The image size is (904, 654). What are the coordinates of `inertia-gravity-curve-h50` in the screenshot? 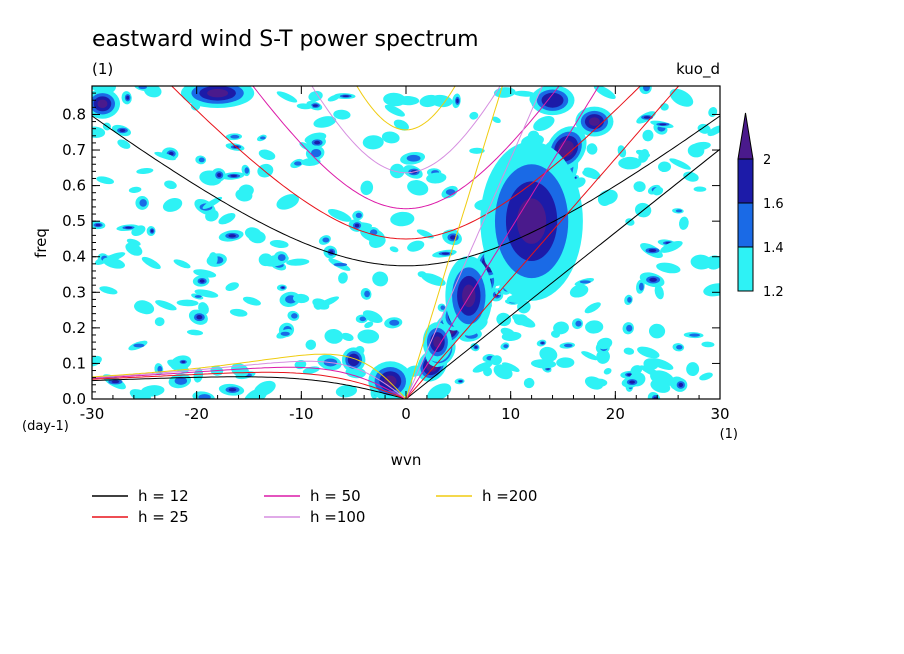 It's located at (406, 148).